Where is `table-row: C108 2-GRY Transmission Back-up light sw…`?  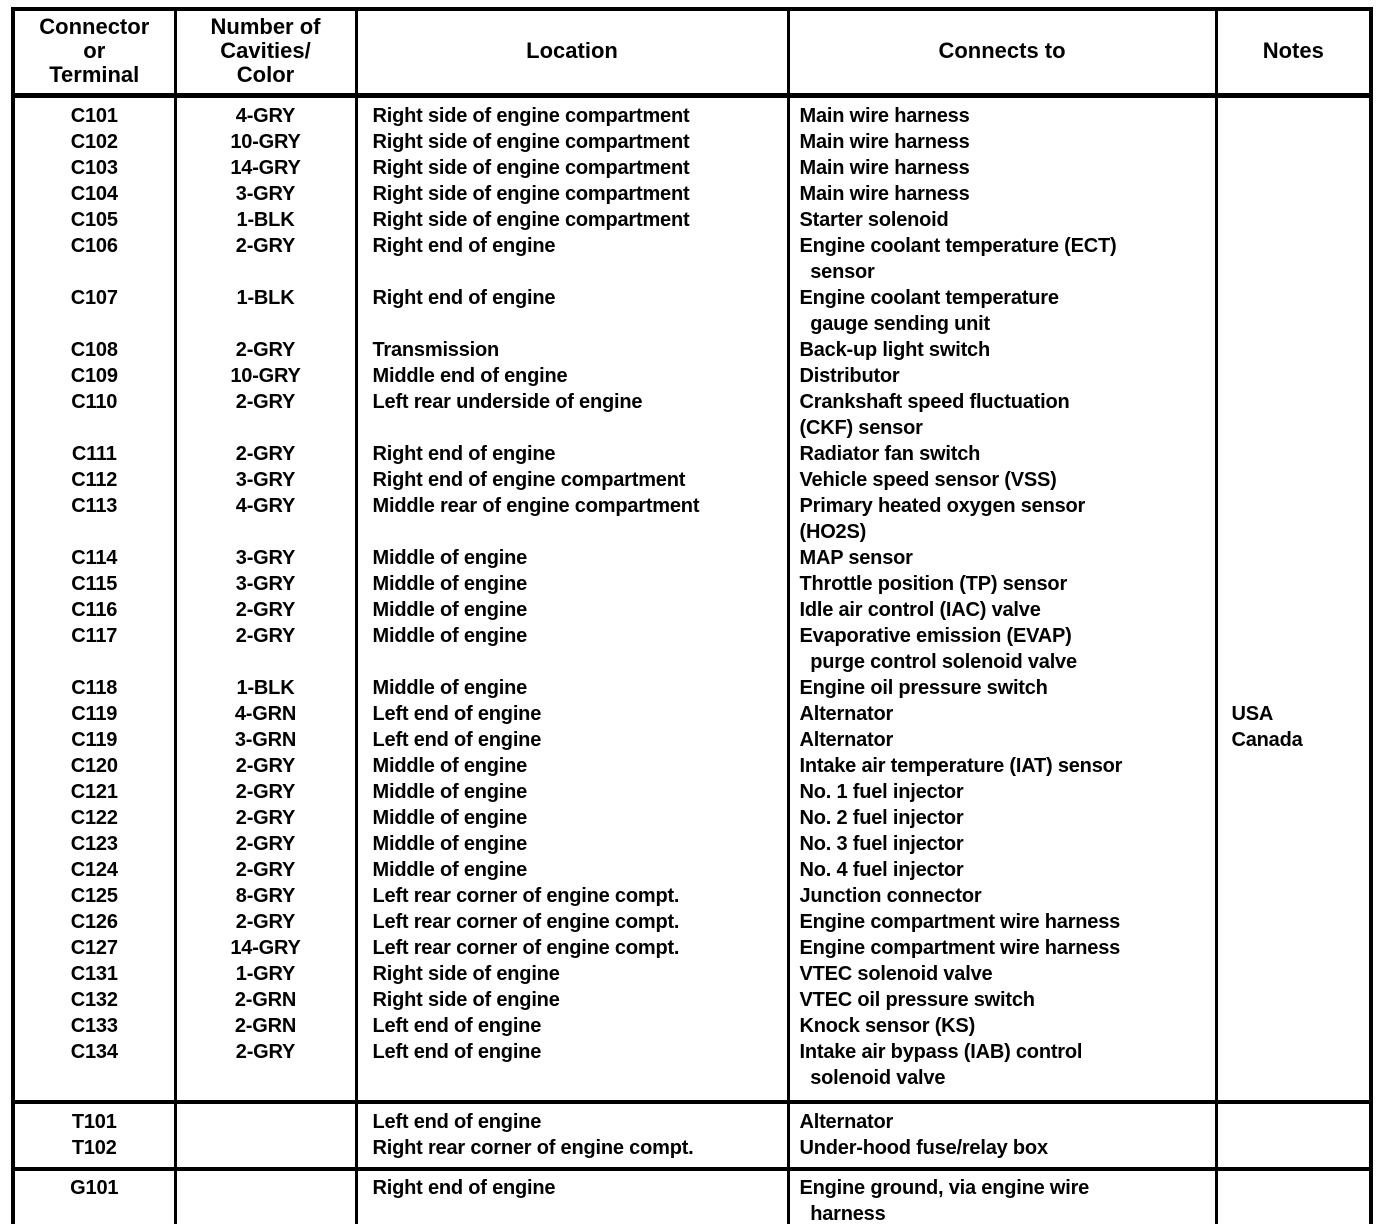 table-row: C108 2-GRY Transmission Back-up light sw… is located at coordinates (692, 350).